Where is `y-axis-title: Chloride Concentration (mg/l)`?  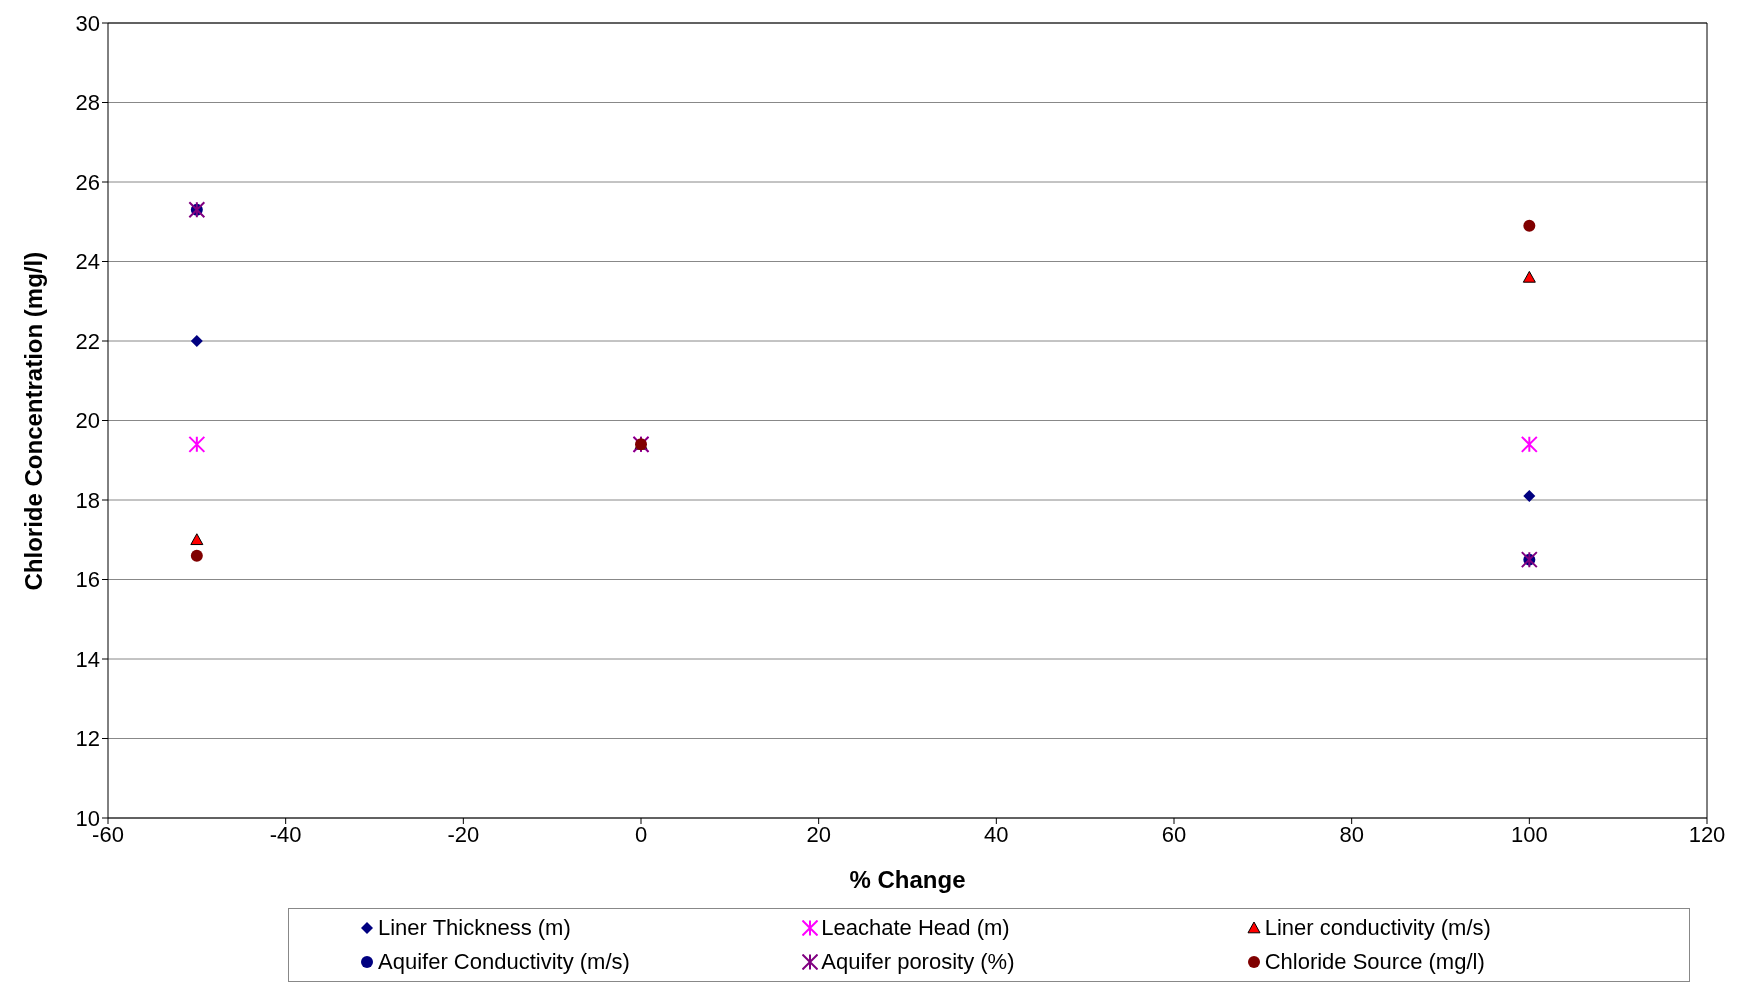 y-axis-title: Chloride Concentration (mg/l) is located at coordinates (33, 421).